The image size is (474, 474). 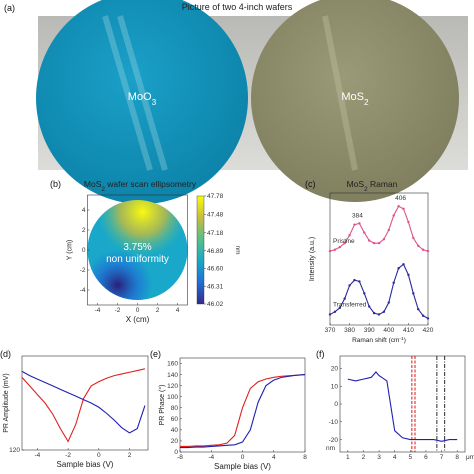 What do you see at coordinates (348, 457) in the screenshot?
I see `x-tick-label: 1` at bounding box center [348, 457].